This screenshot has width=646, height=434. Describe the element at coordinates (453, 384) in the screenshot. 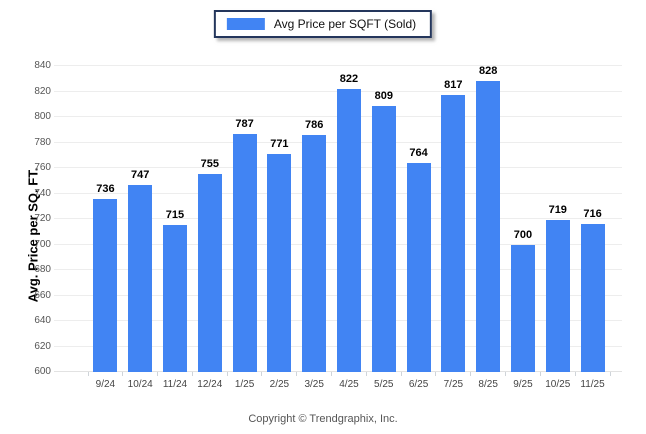

I see `x-tick-label: 7/25` at that location.